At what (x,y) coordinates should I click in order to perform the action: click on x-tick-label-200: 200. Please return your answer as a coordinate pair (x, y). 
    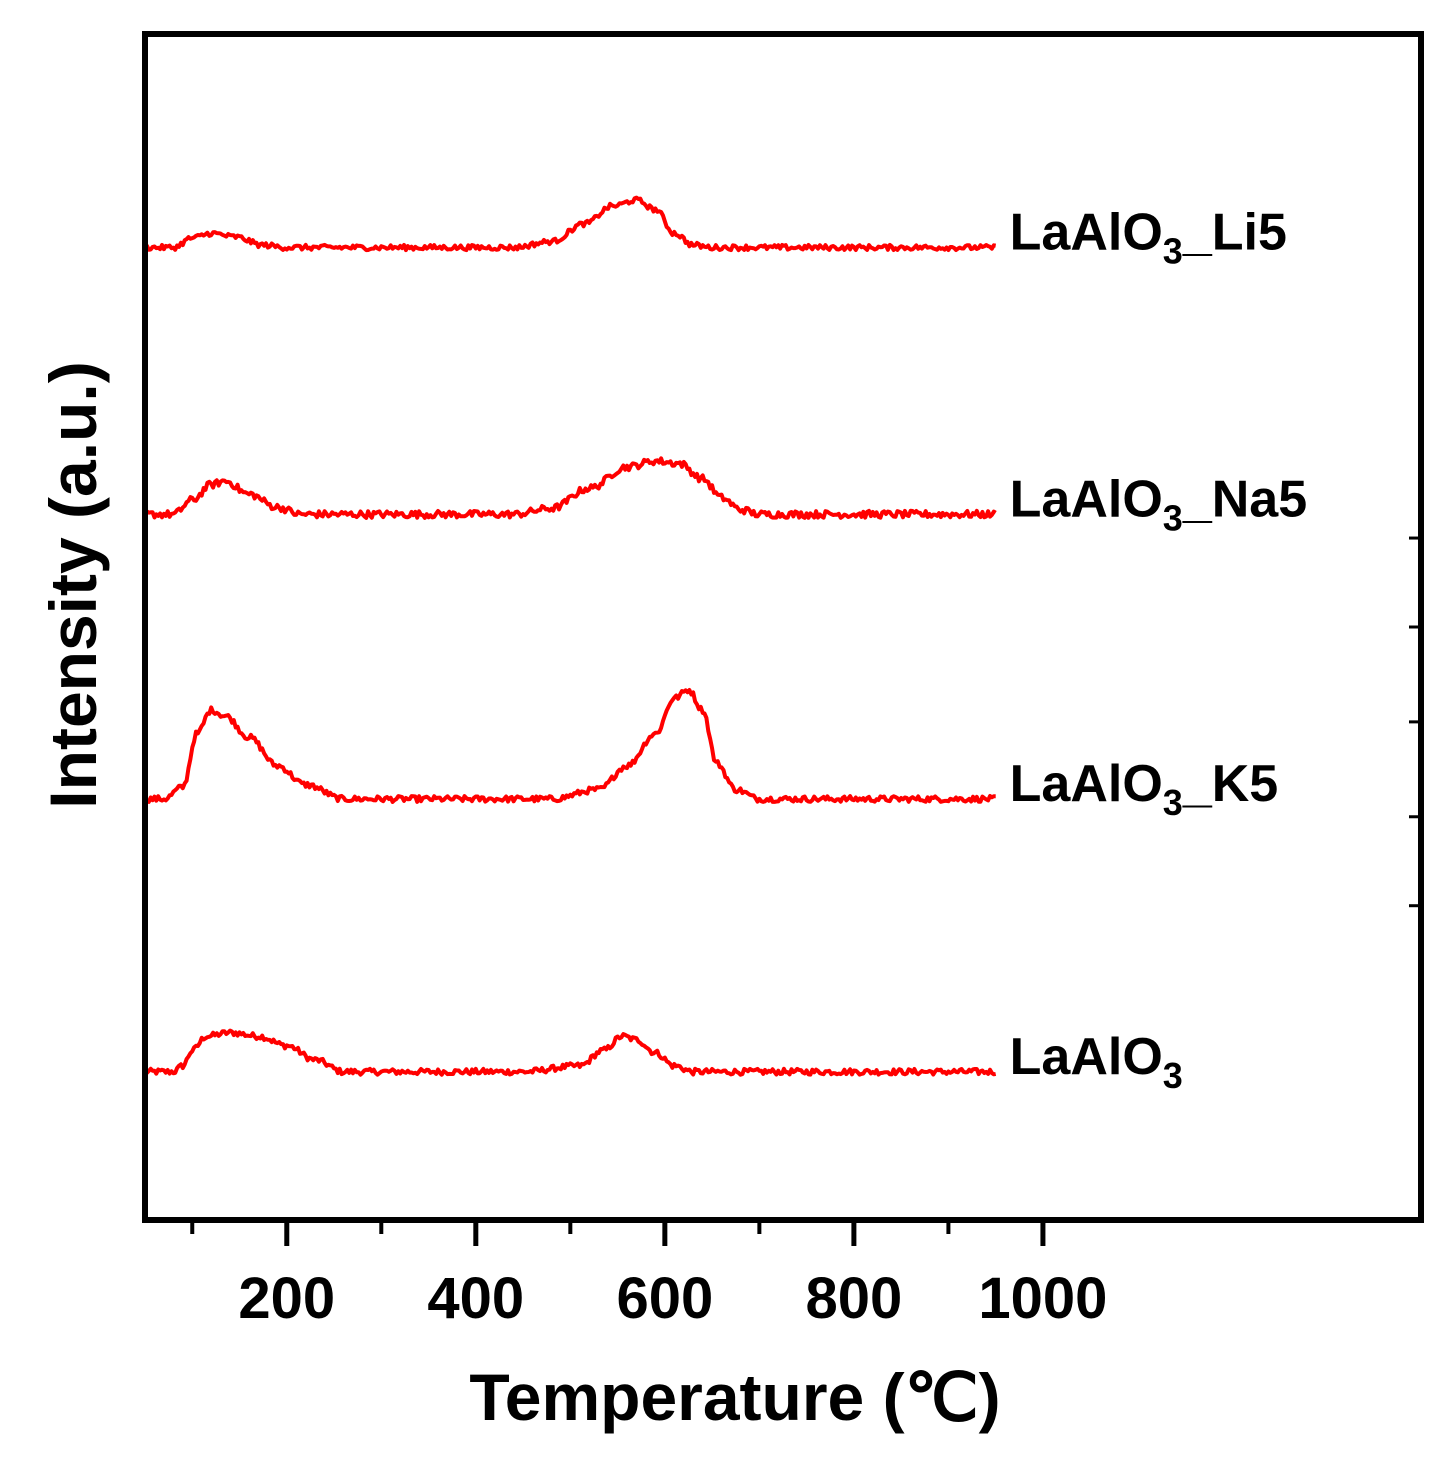
    Looking at the image, I should click on (286, 1298).